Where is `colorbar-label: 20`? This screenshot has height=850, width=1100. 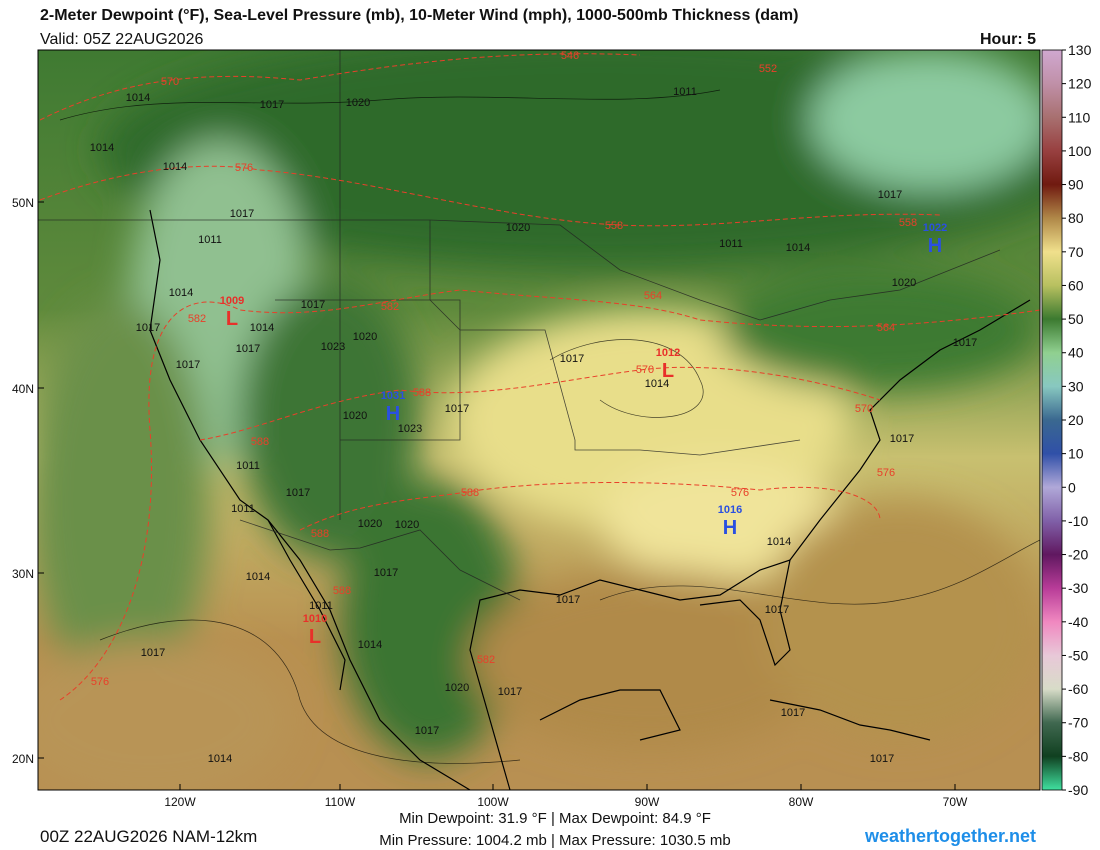
colorbar-label: 20 is located at coordinates (1076, 420).